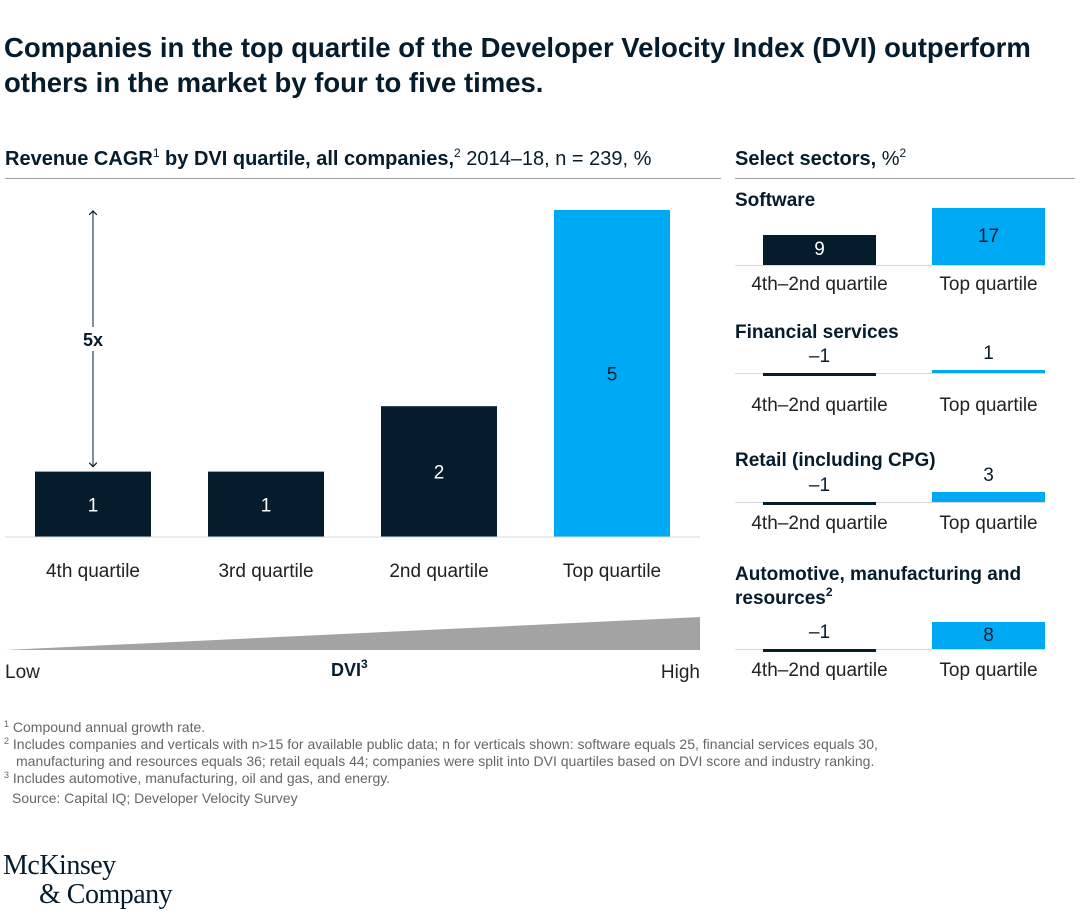 The height and width of the screenshot is (917, 1080). I want to click on footnote-1: 1 Compound annual growth rate., so click(105, 727).